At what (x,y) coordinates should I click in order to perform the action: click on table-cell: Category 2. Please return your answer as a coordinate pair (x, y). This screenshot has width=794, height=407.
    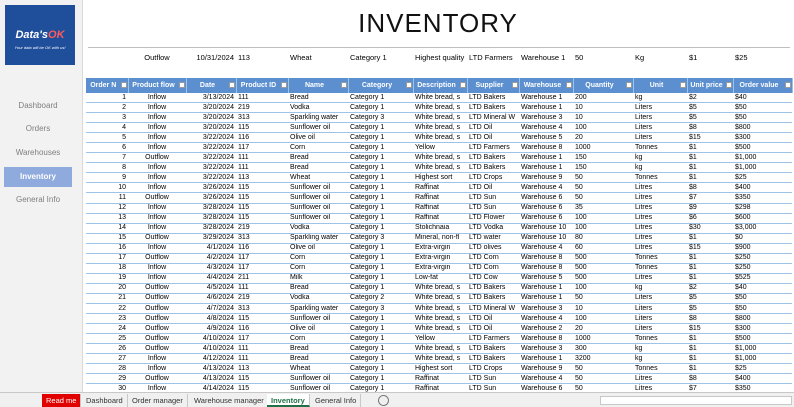
    Looking at the image, I should click on (380, 298).